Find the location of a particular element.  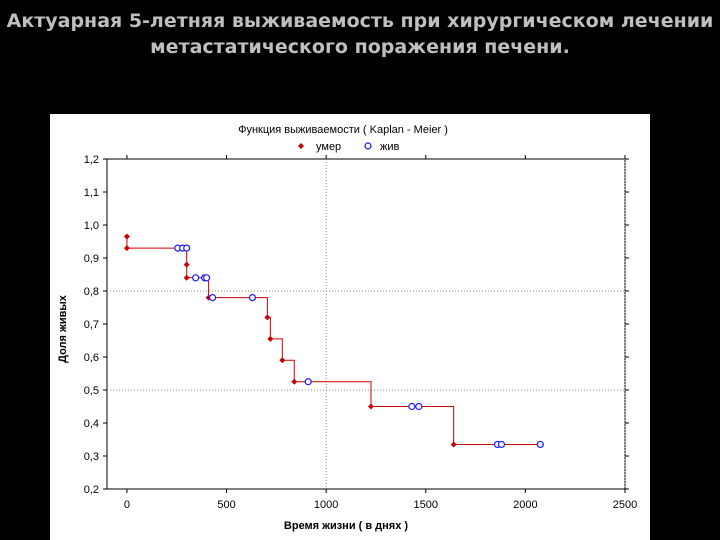

legend-censored-label: жив is located at coordinates (390, 147).